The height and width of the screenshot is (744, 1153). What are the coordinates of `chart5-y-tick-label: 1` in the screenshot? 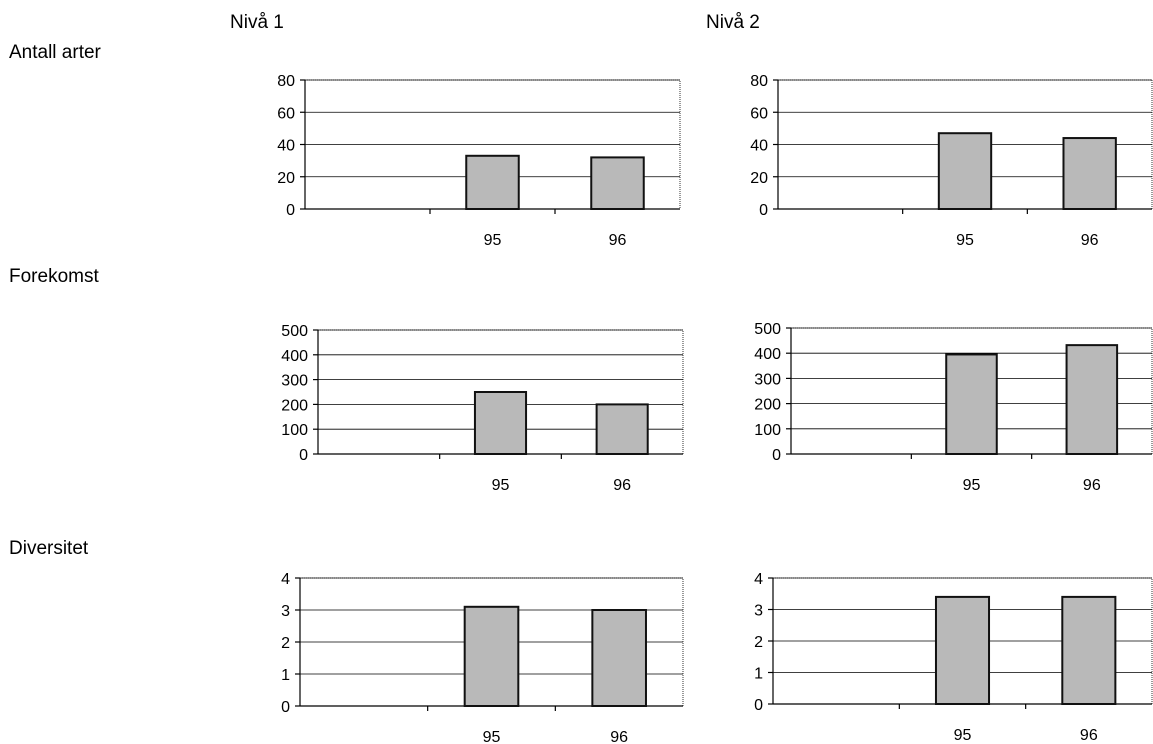 It's located at (758, 674).